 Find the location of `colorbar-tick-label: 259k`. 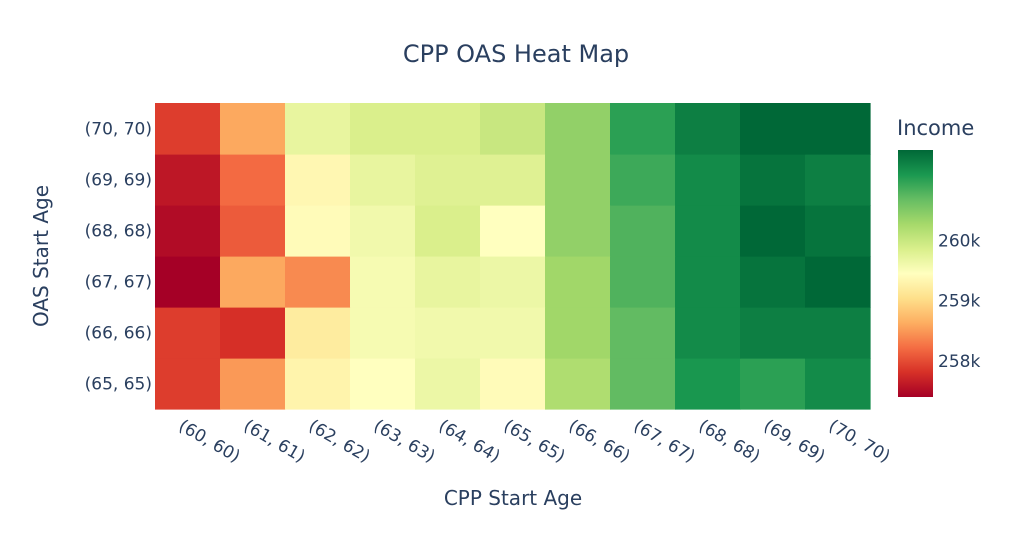

colorbar-tick-label: 259k is located at coordinates (959, 302).